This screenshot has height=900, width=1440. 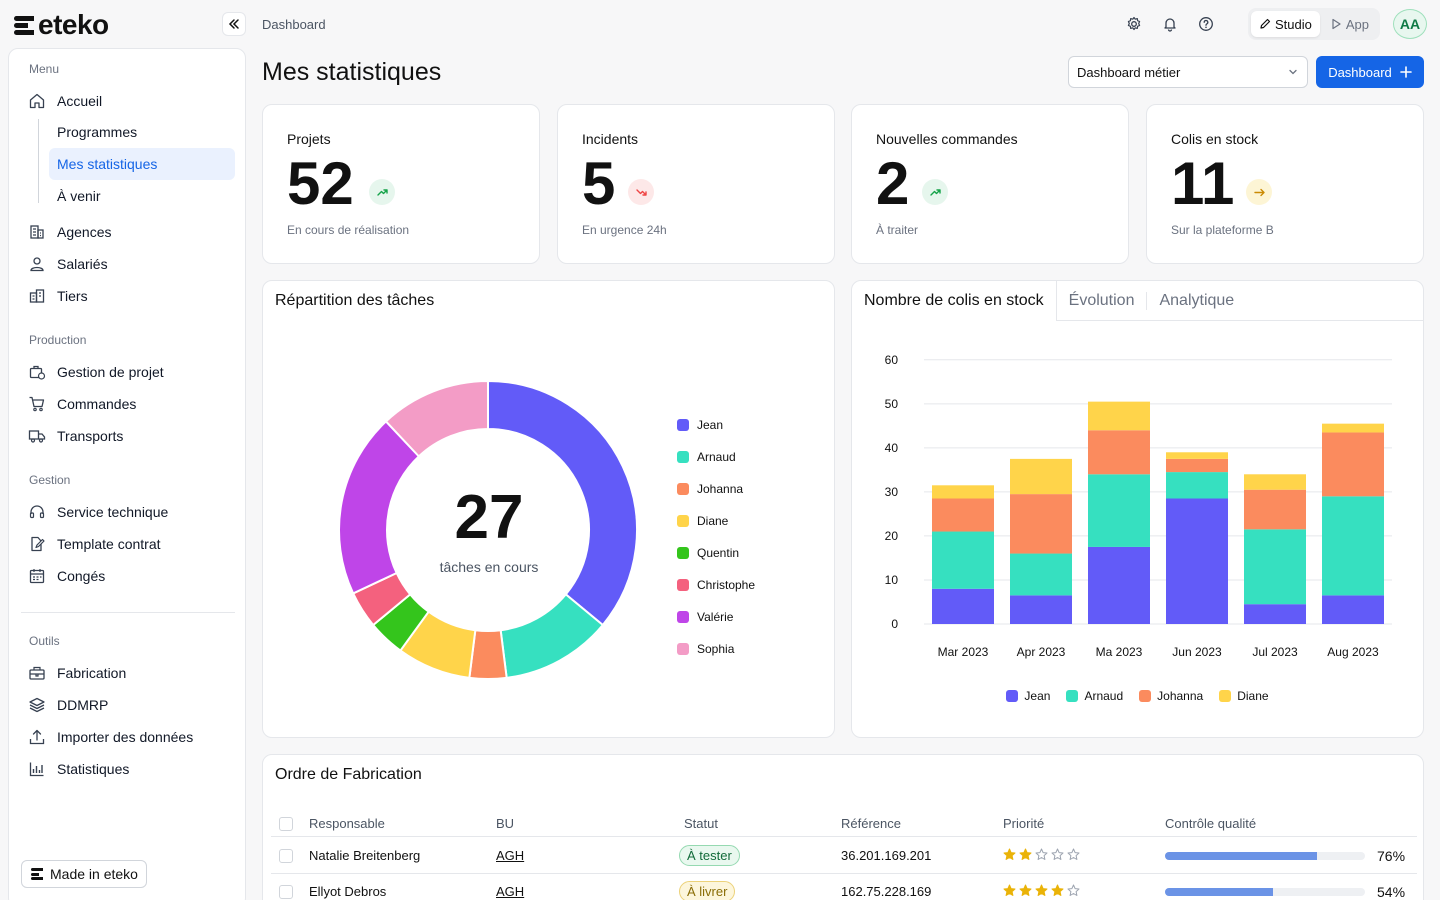 I want to click on legend-item: Valérie, so click(x=716, y=617).